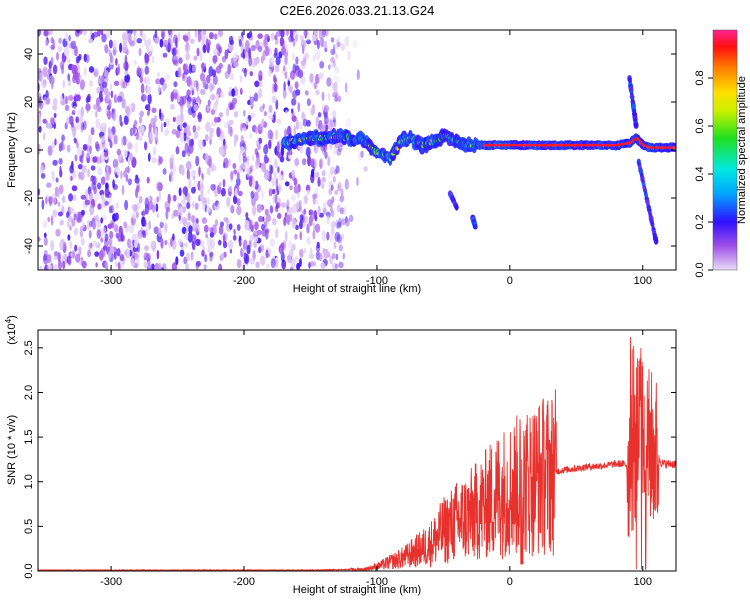  I want to click on x-tick-label: -200, so click(244, 582).